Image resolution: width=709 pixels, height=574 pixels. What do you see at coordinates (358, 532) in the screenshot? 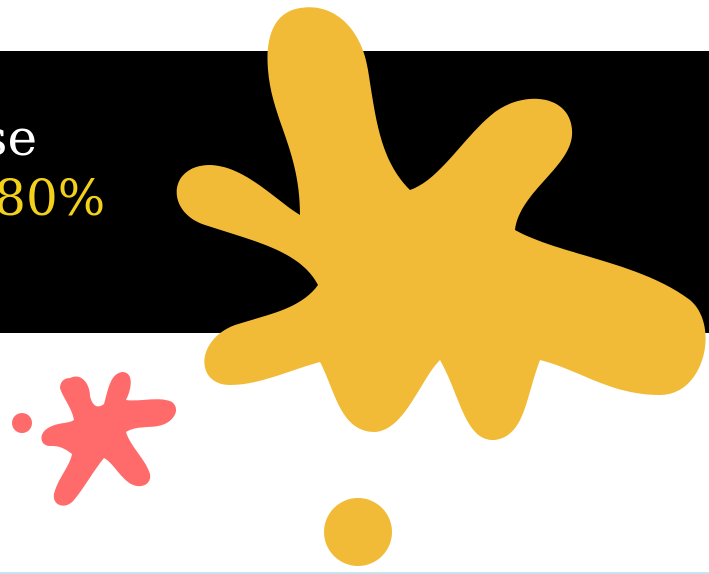
I see `yellow-paint-drop` at bounding box center [358, 532].